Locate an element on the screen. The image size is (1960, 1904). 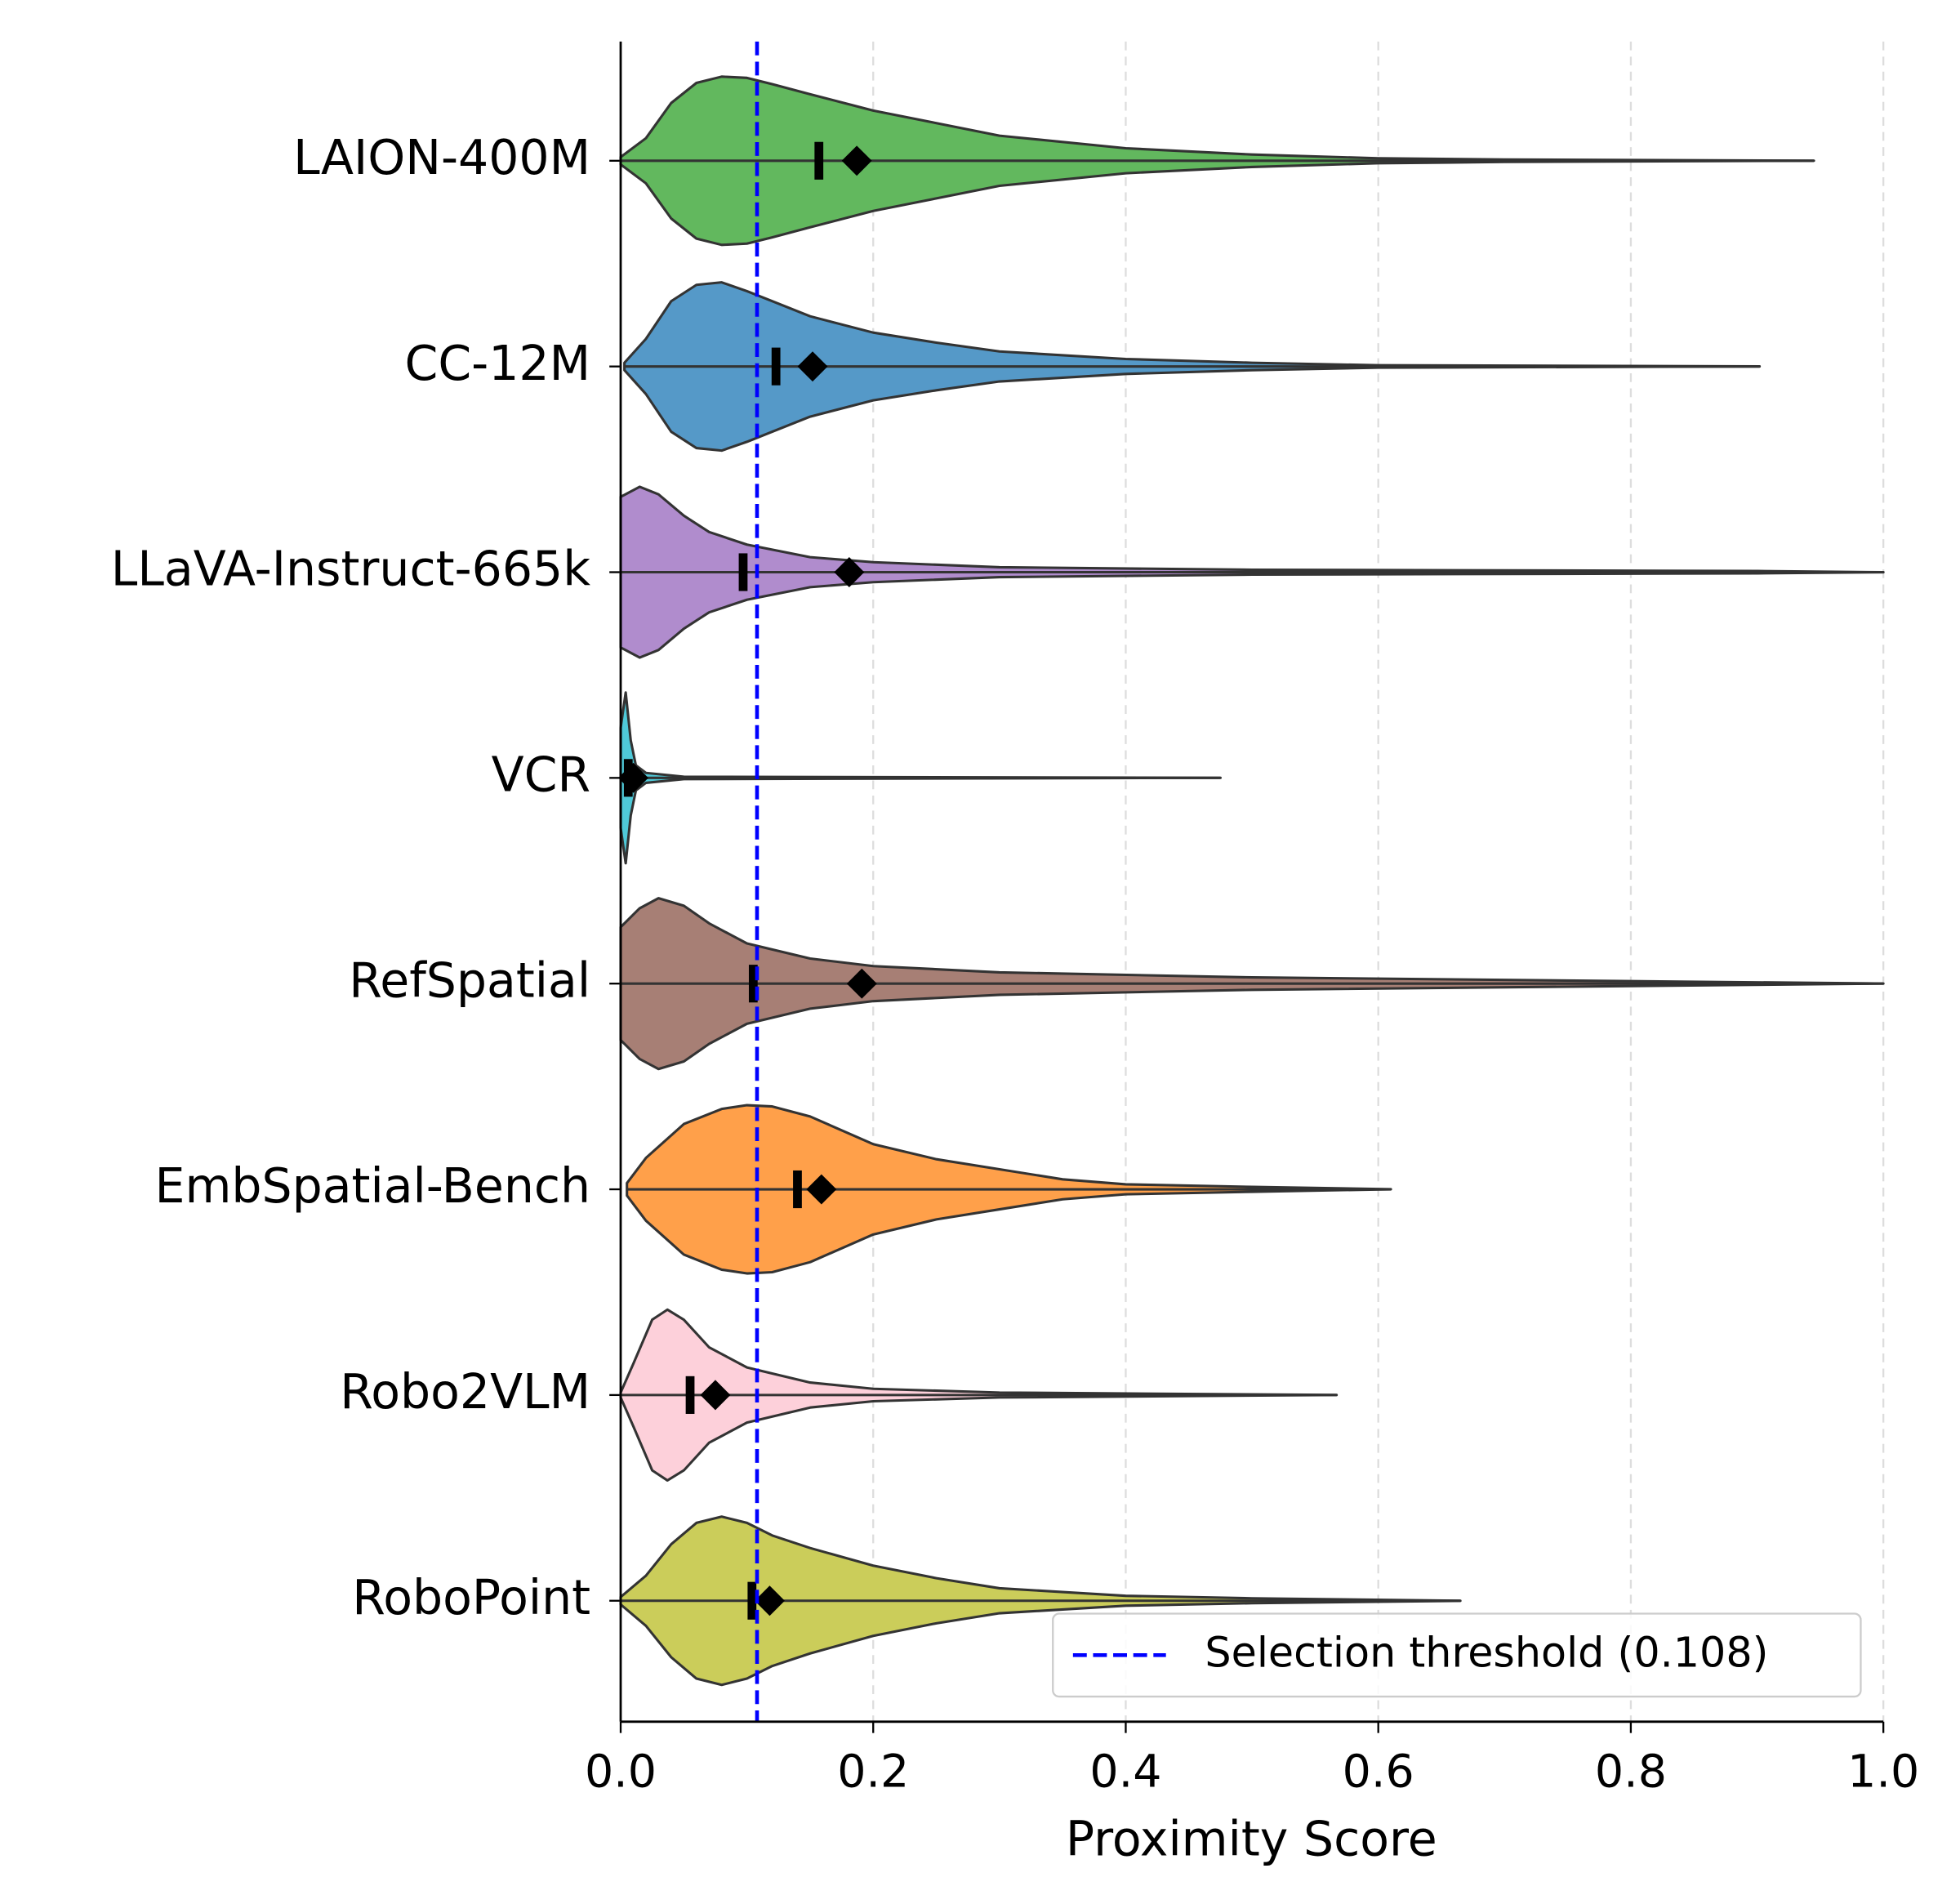
legend-label: Selection threshold (0.108) is located at coordinates (1486, 1652).